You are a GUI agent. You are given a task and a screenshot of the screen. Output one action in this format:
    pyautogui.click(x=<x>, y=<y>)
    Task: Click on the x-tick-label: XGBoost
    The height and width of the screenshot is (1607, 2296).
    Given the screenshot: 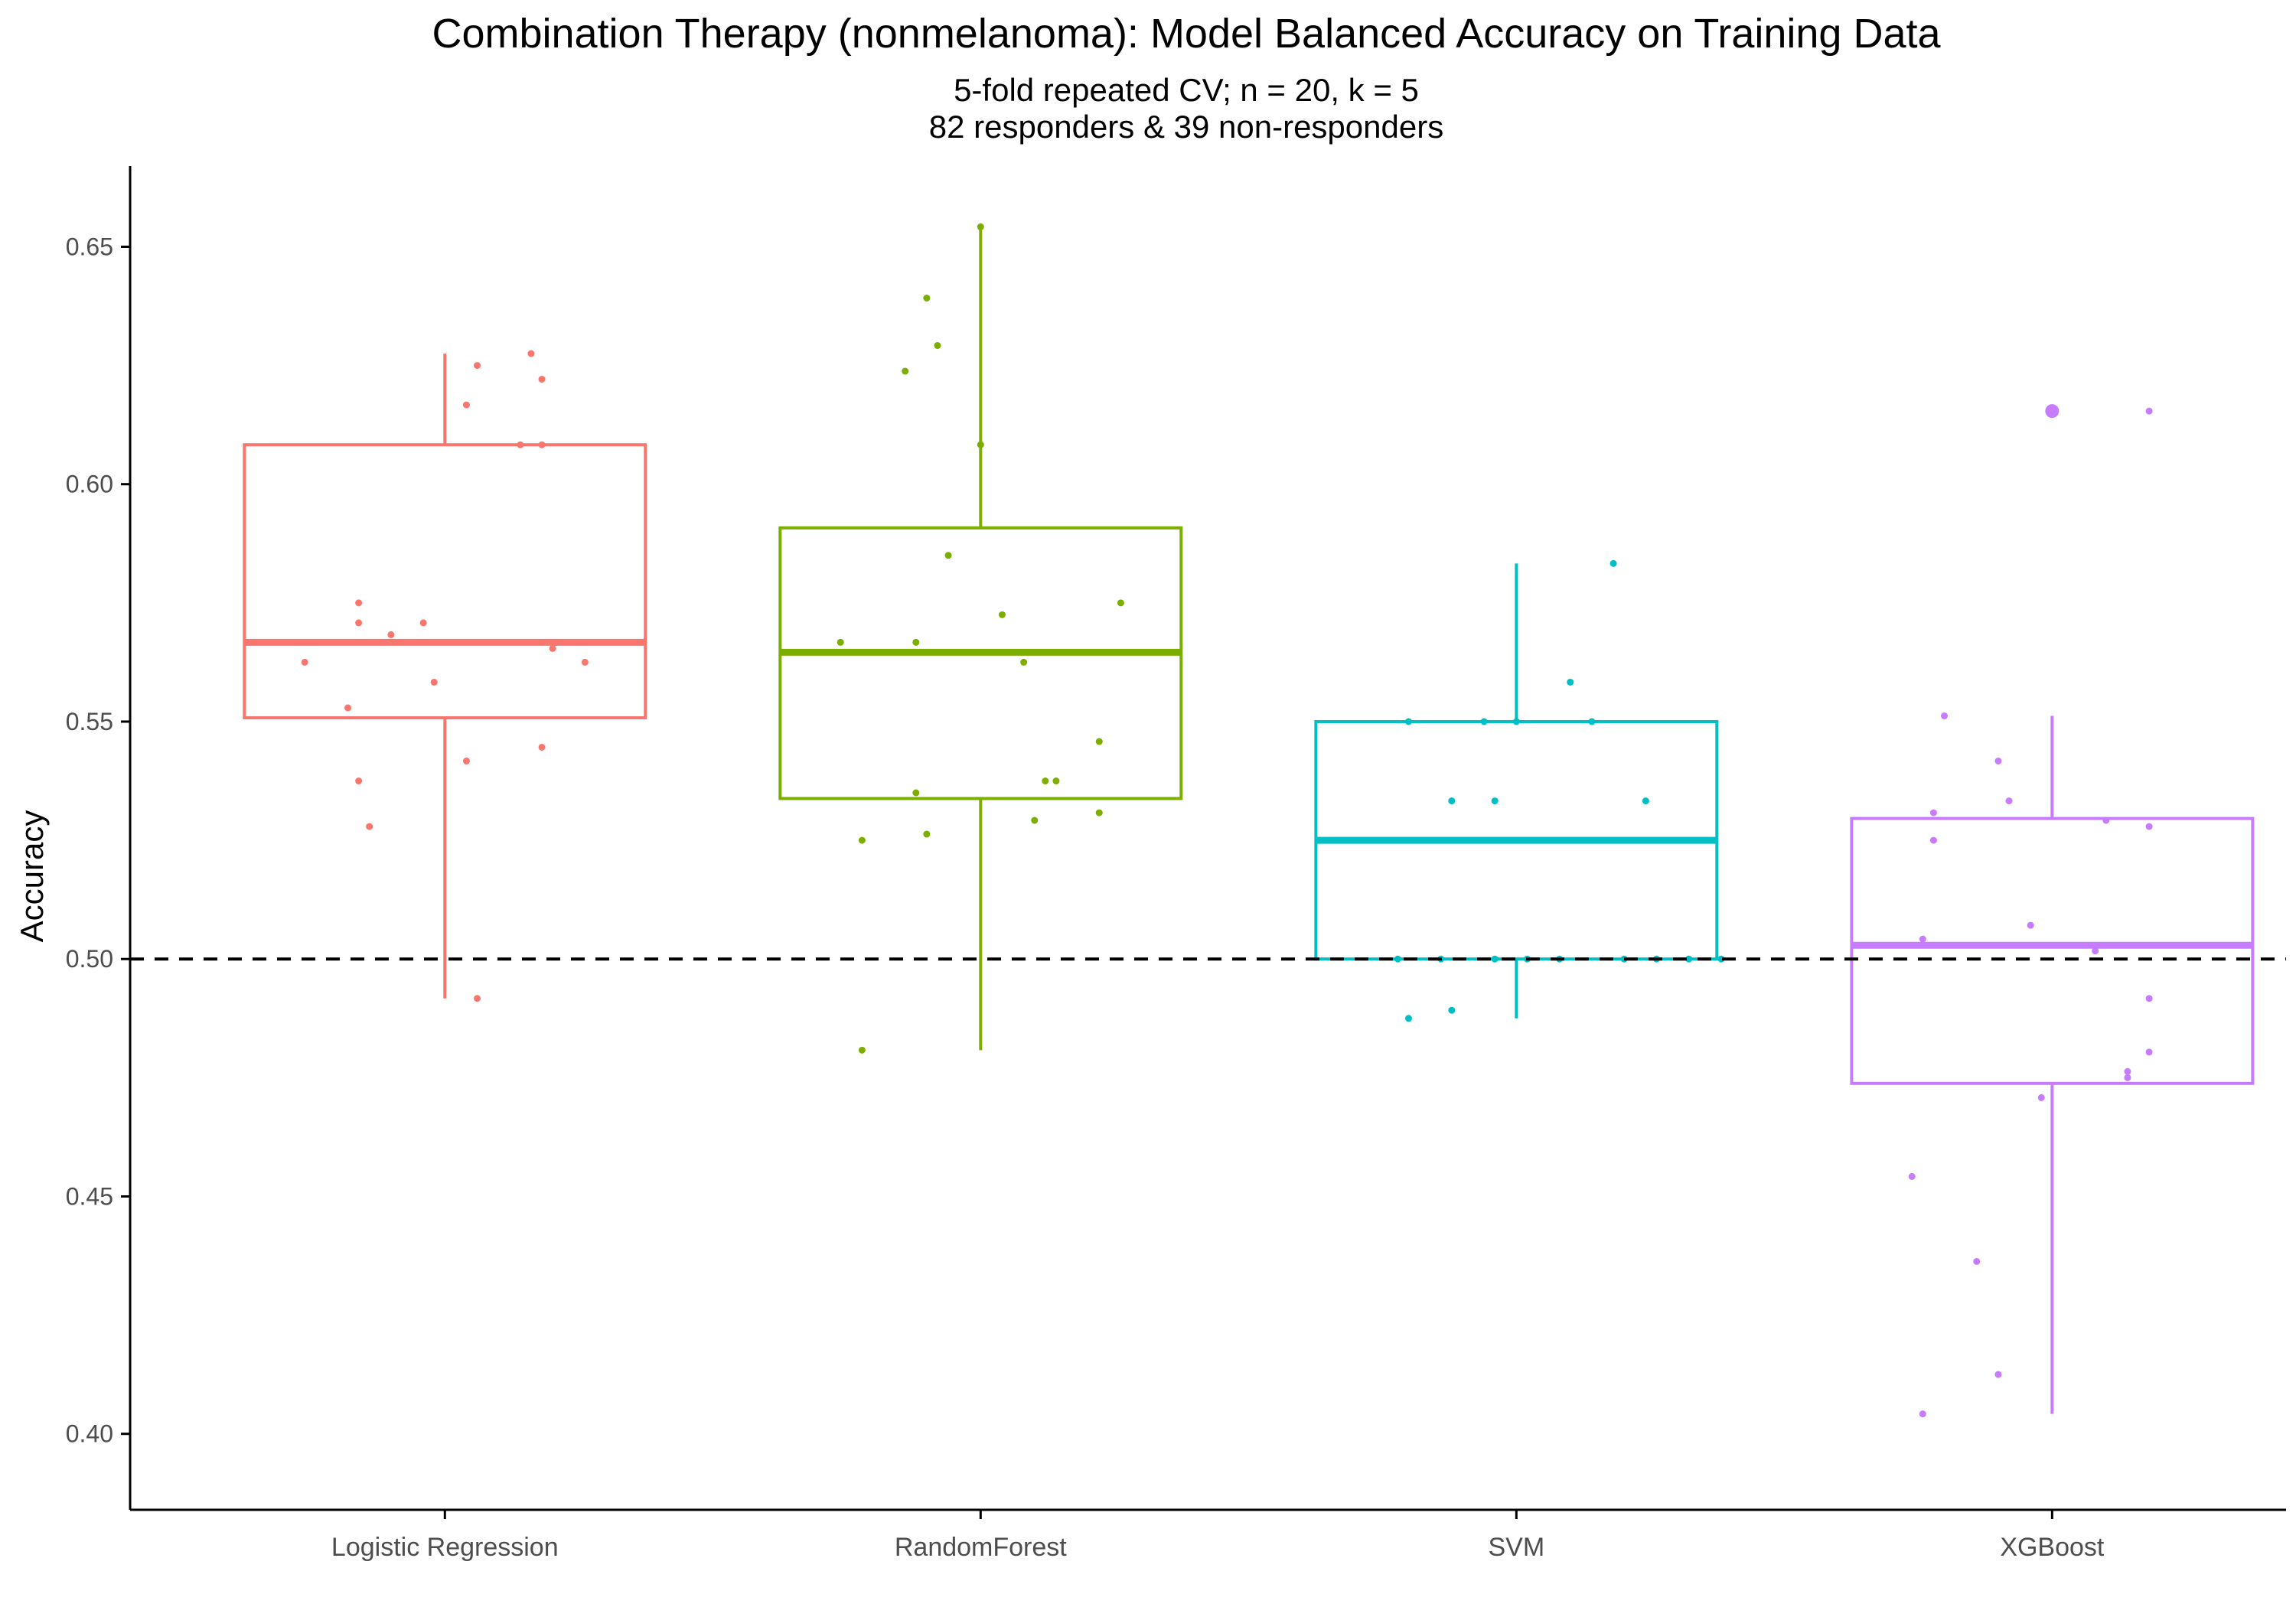 What is the action you would take?
    pyautogui.click(x=2052, y=1547)
    